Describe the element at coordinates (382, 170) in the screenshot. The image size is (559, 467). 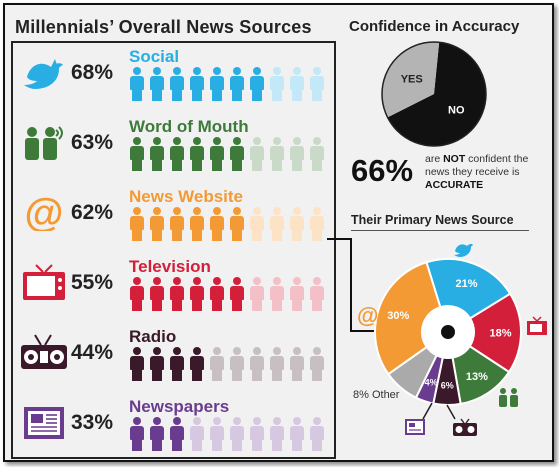
I see `confidence-big-percent: 66%` at that location.